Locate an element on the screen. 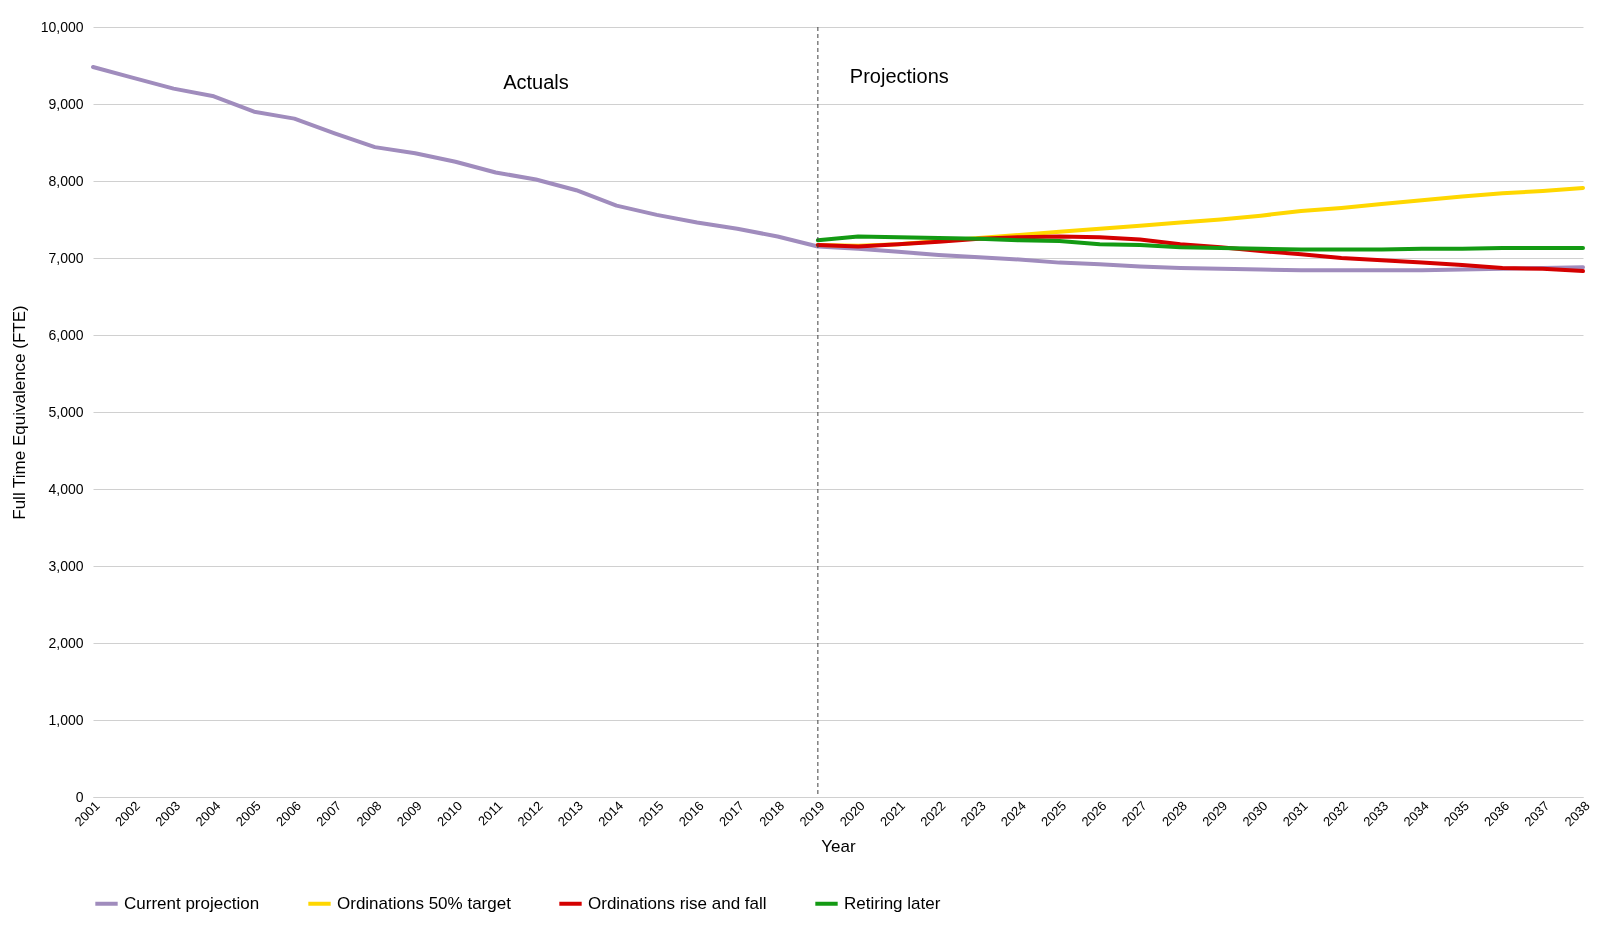 The image size is (1620, 941). y-tick-label: 8,000 is located at coordinates (66, 180).